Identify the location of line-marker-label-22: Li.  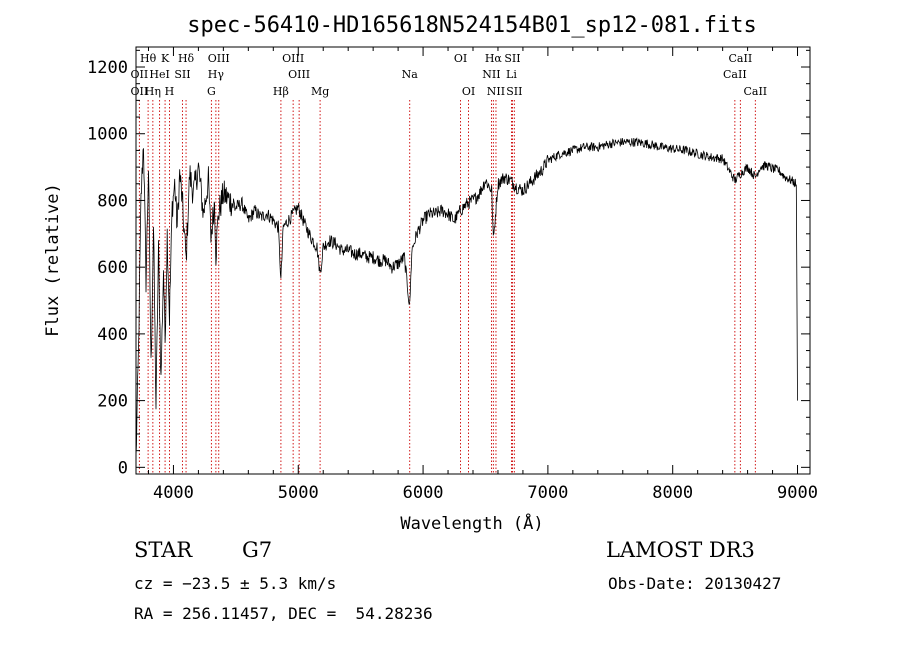
(511, 74).